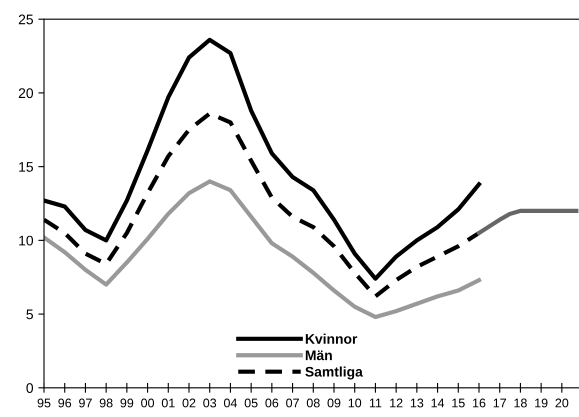  What do you see at coordinates (562, 403) in the screenshot?
I see `x-tick-label: 20` at bounding box center [562, 403].